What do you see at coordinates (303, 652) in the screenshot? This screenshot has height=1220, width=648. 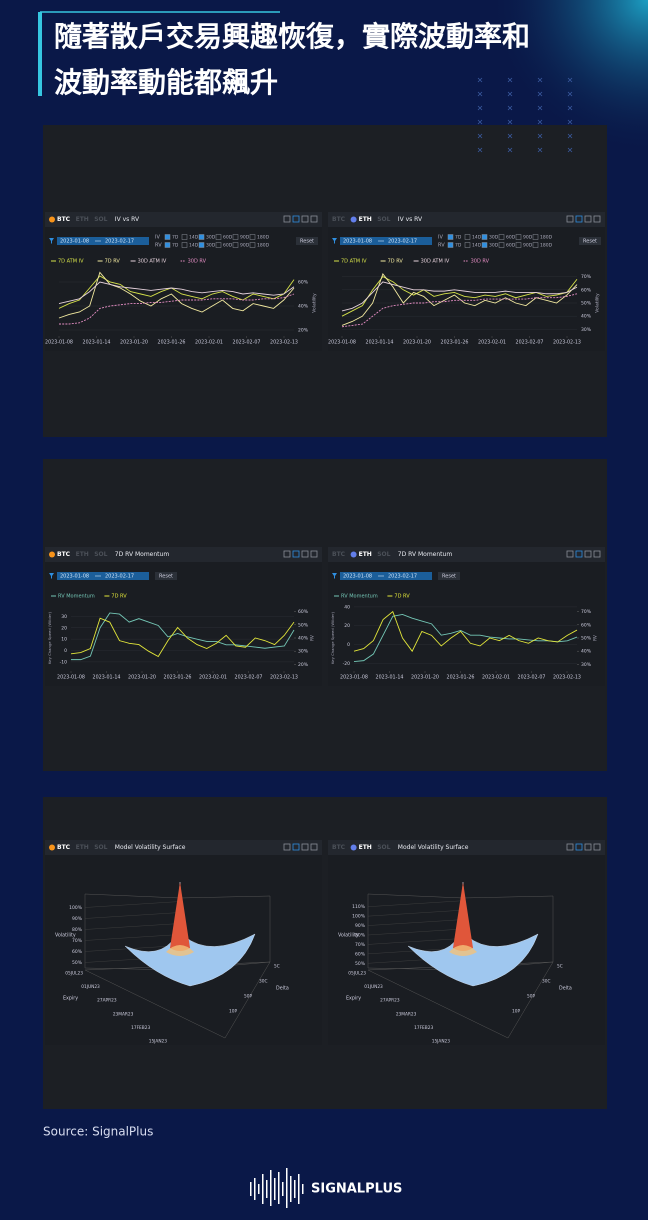 I see `y2-tick-label: 30%` at bounding box center [303, 652].